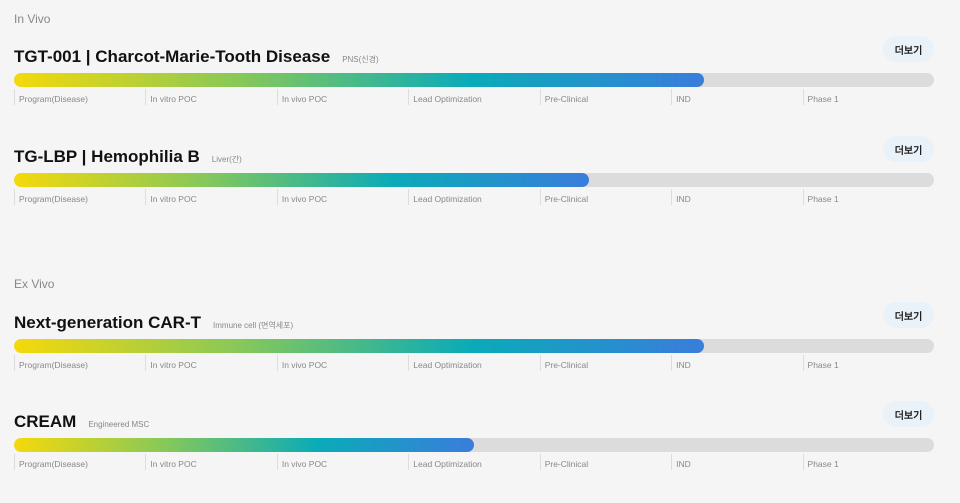 The image size is (960, 503). What do you see at coordinates (108, 322) in the screenshot?
I see `program-title: Next-generation CAR-T` at bounding box center [108, 322].